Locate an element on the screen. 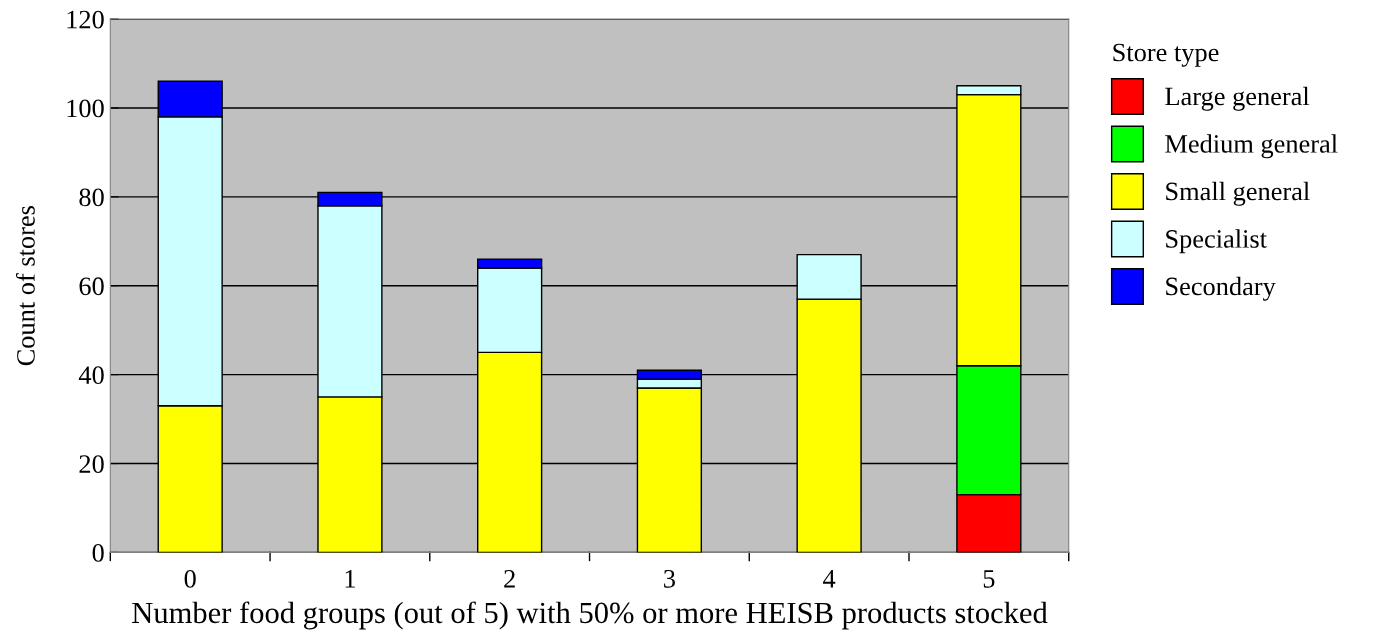  x-tick-label: 1 is located at coordinates (350, 579).